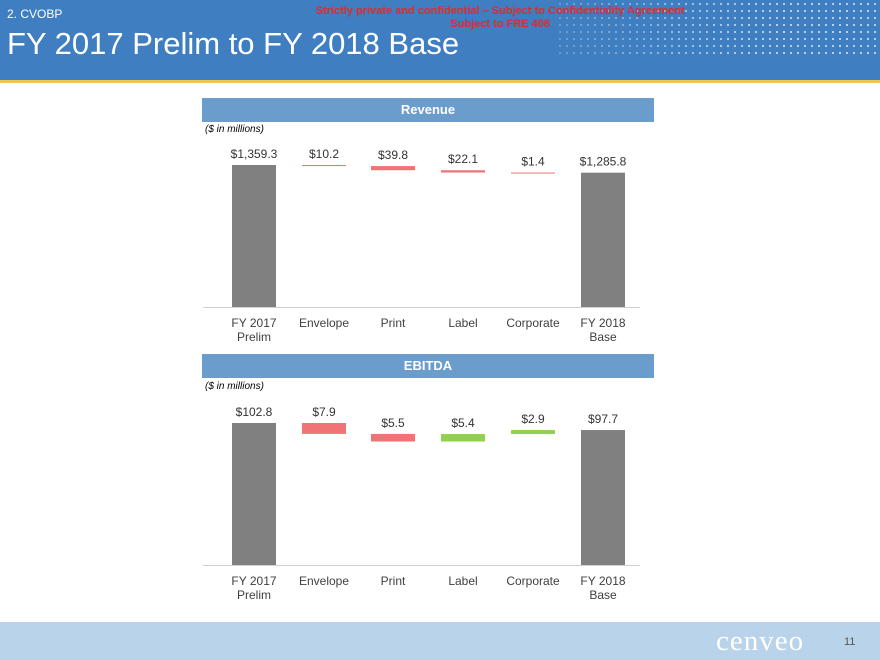 The height and width of the screenshot is (660, 880). I want to click on footer-bar, so click(440, 641).